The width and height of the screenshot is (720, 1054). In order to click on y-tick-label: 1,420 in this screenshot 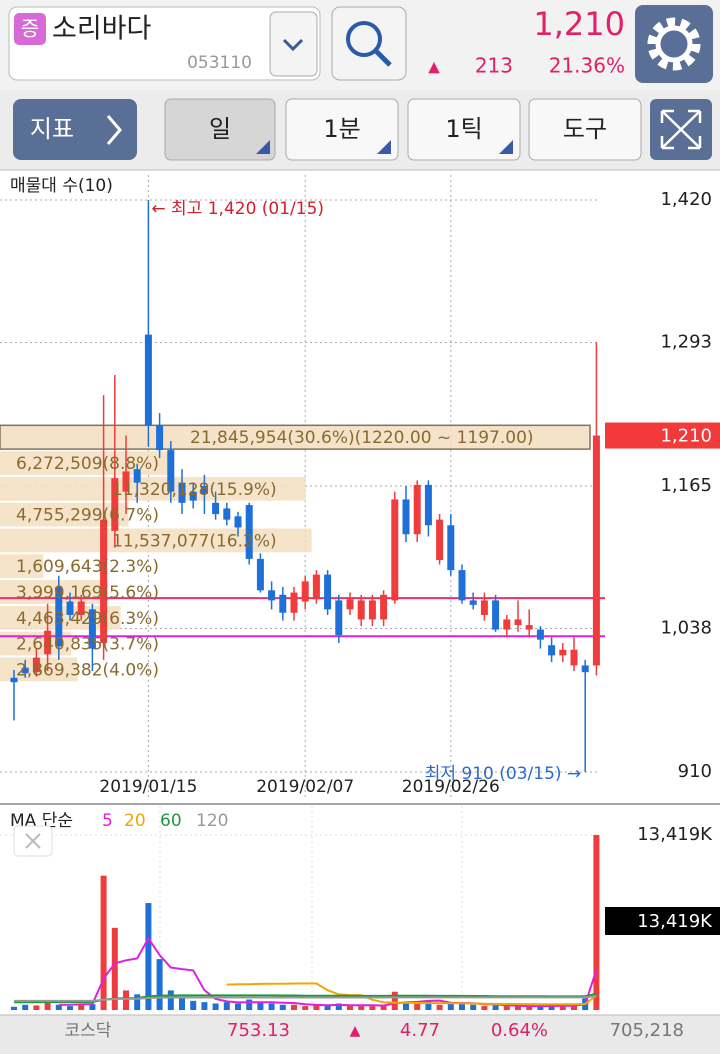, I will do `click(686, 199)`.